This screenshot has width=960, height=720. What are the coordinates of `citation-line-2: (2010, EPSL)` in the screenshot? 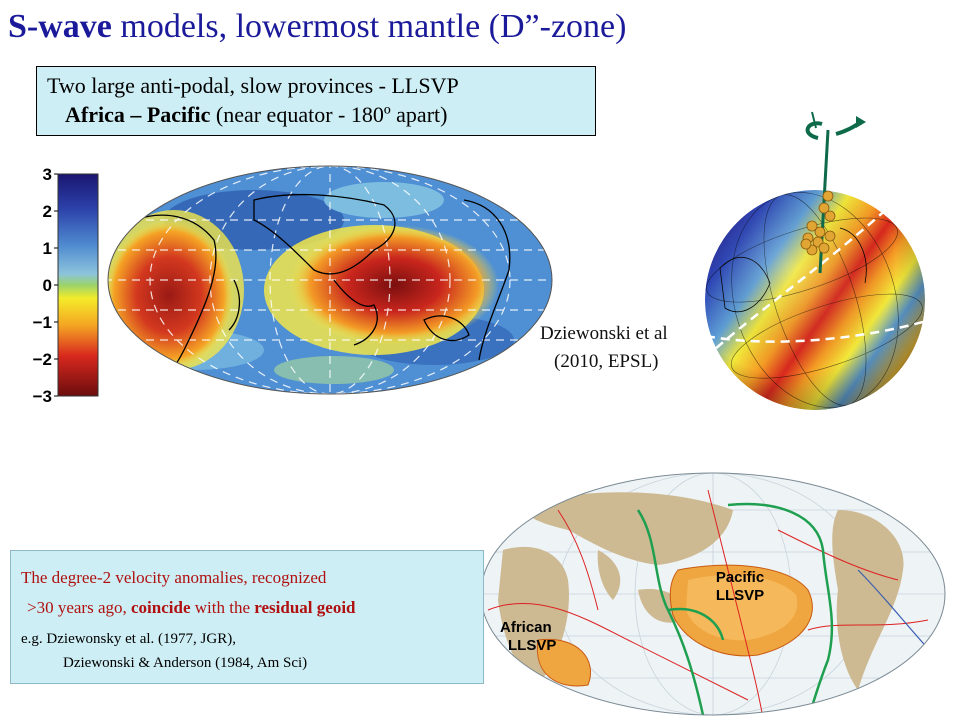 It's located at (606, 361).